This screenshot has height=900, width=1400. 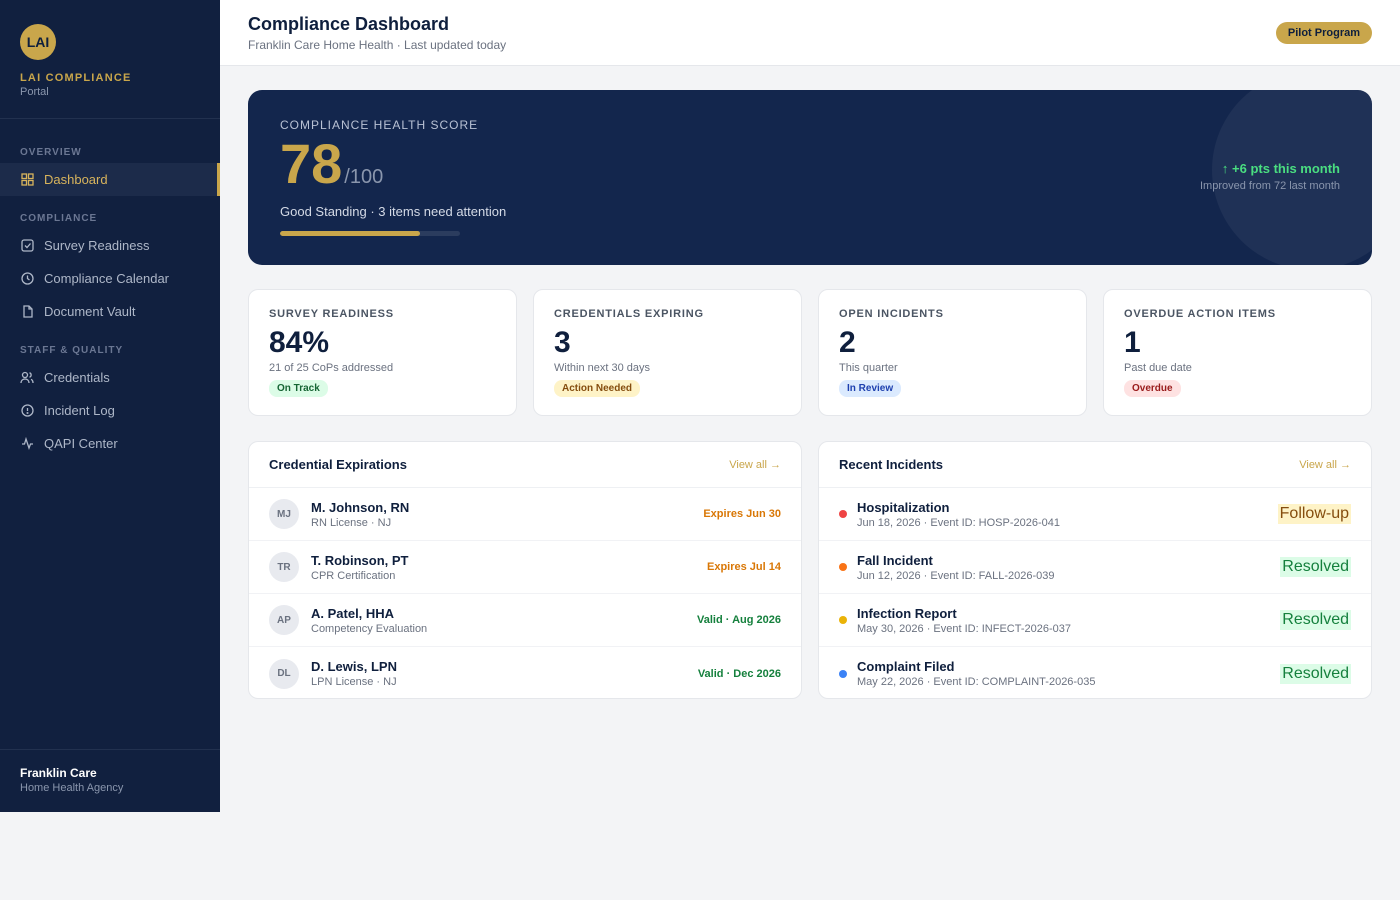 I want to click on sidebar-item-incident-log: Incident Log, so click(x=110, y=410).